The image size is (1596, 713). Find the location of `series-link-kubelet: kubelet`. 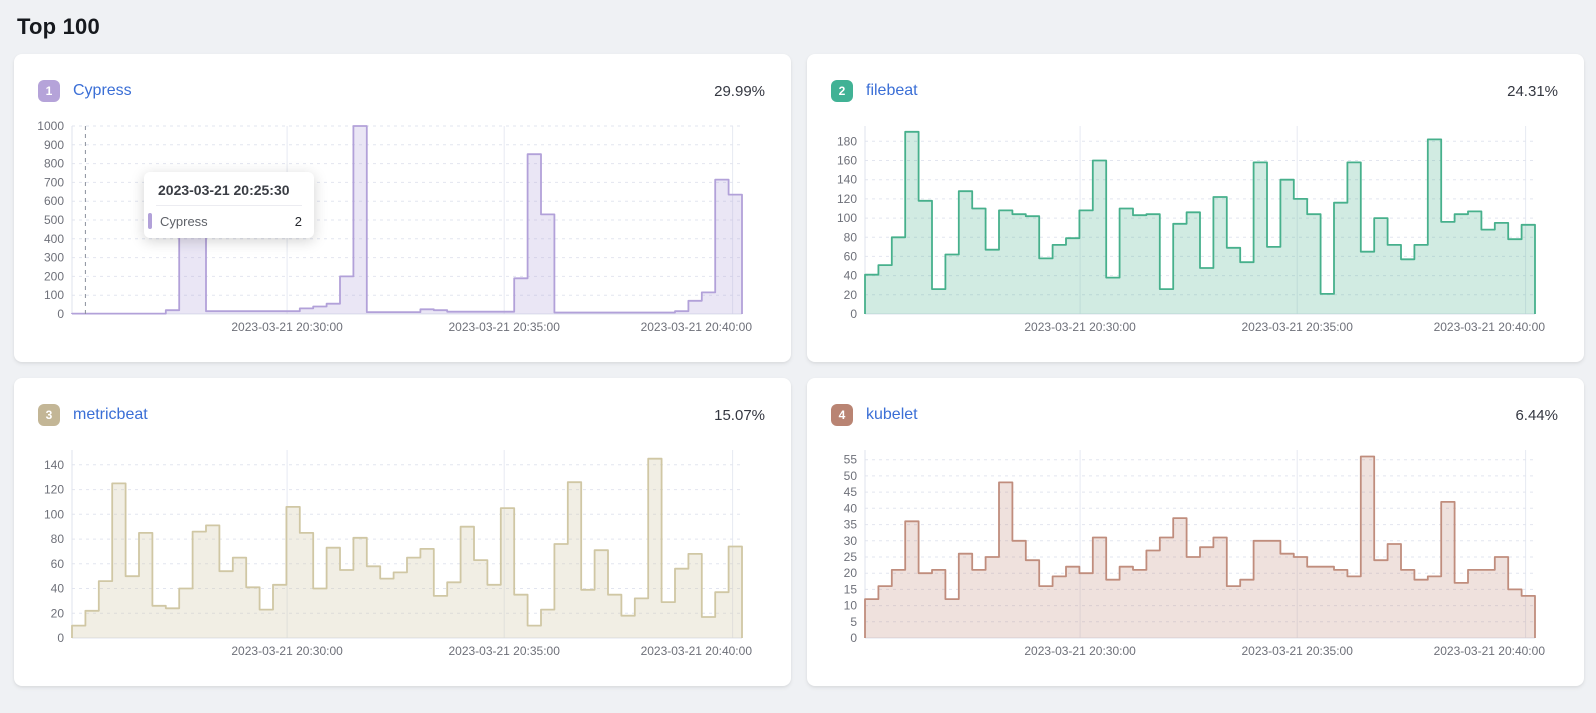

series-link-kubelet: kubelet is located at coordinates (892, 414).